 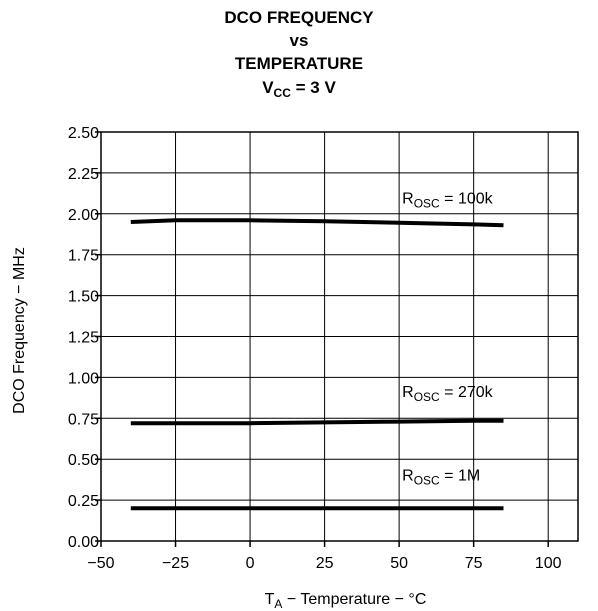 I want to click on series-label: ROSC = 1M, so click(x=441, y=477).